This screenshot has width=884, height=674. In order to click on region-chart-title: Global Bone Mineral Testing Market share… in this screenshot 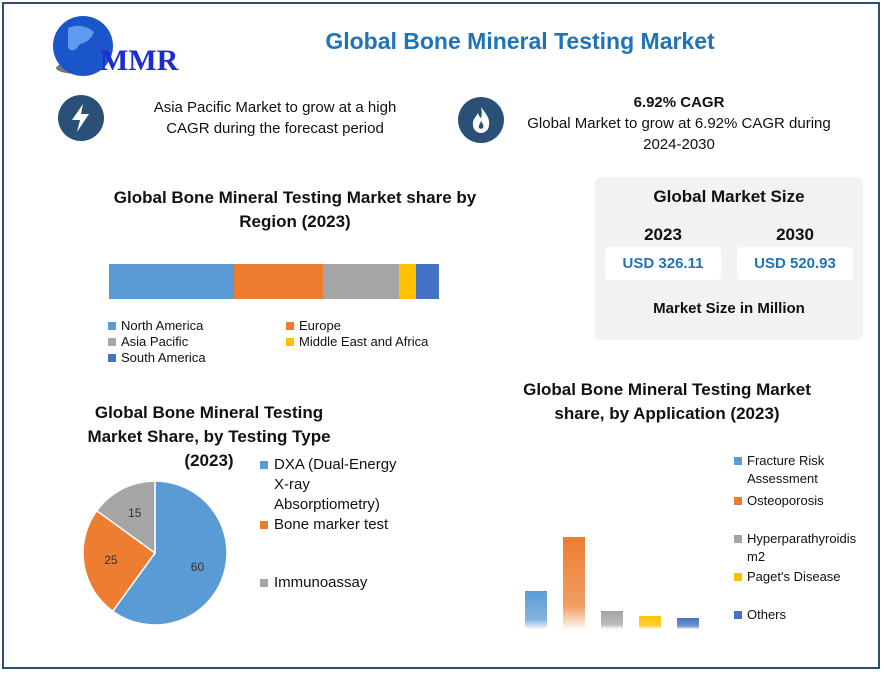, I will do `click(295, 209)`.